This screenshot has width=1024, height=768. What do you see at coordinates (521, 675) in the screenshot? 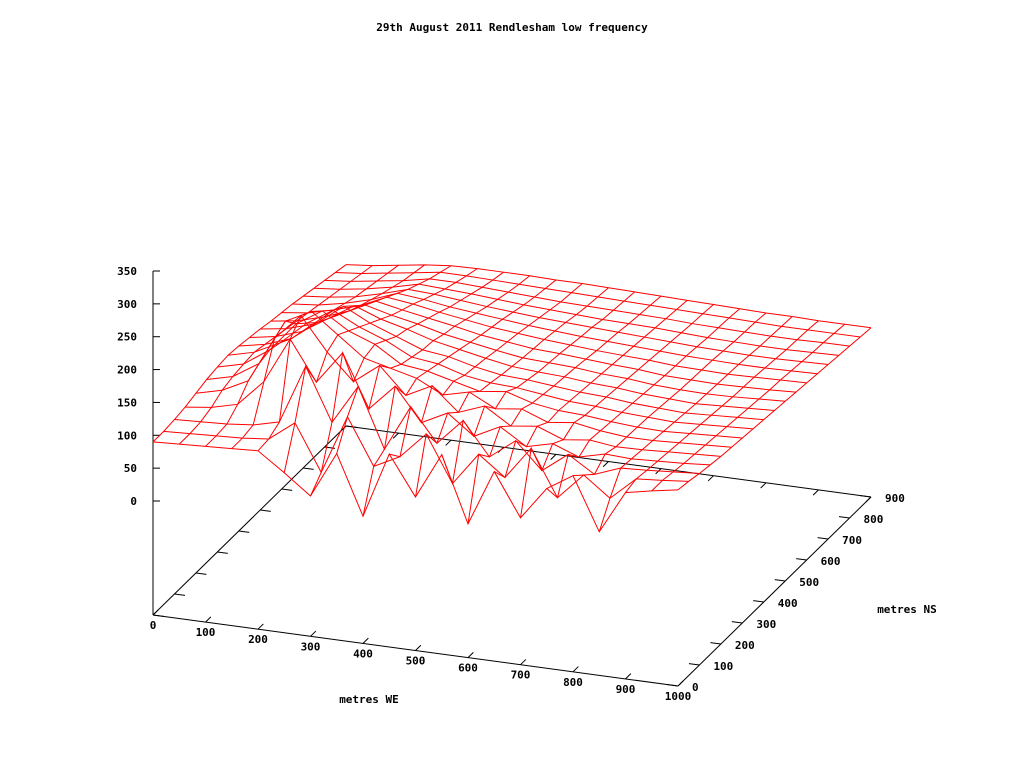
I see `x-tick-label: 700` at bounding box center [521, 675].